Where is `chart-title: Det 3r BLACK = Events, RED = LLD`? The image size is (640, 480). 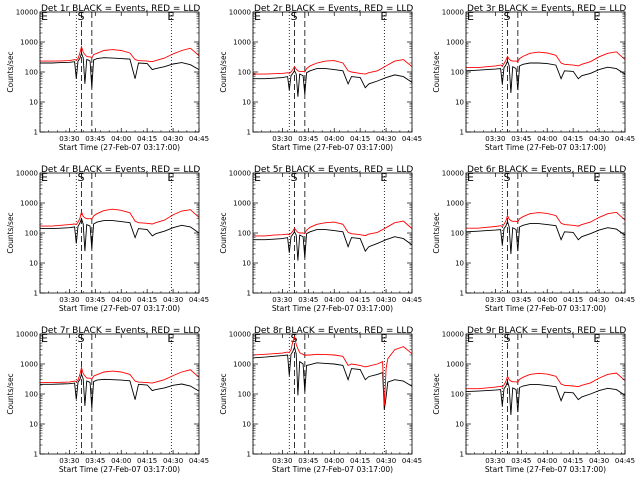
chart-title: Det 3r BLACK = Events, RED = LLD is located at coordinates (546, 9).